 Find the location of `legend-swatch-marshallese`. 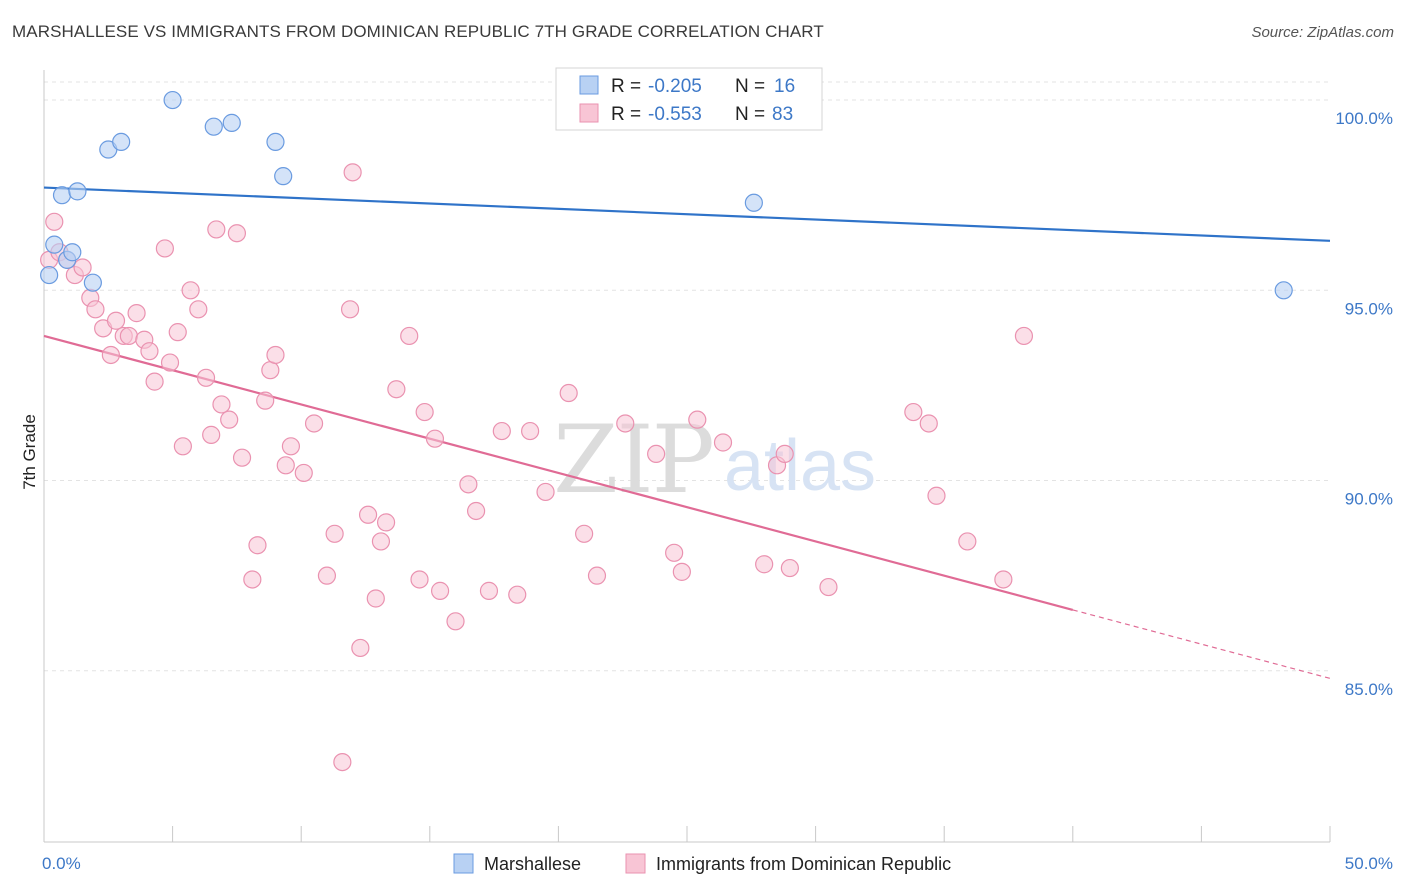

legend-swatch-marshallese is located at coordinates (589, 85).